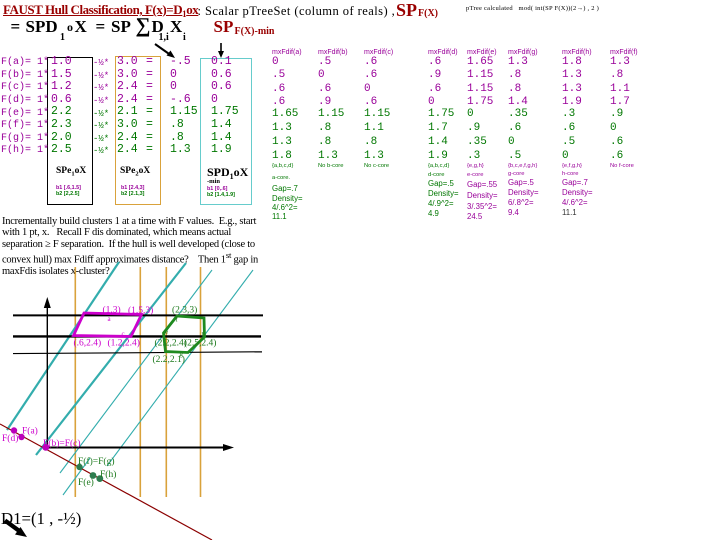 This screenshot has height=540, width=720. What do you see at coordinates (41, 518) in the screenshot?
I see `svg-text: D1=(1 , -½)` at bounding box center [41, 518].